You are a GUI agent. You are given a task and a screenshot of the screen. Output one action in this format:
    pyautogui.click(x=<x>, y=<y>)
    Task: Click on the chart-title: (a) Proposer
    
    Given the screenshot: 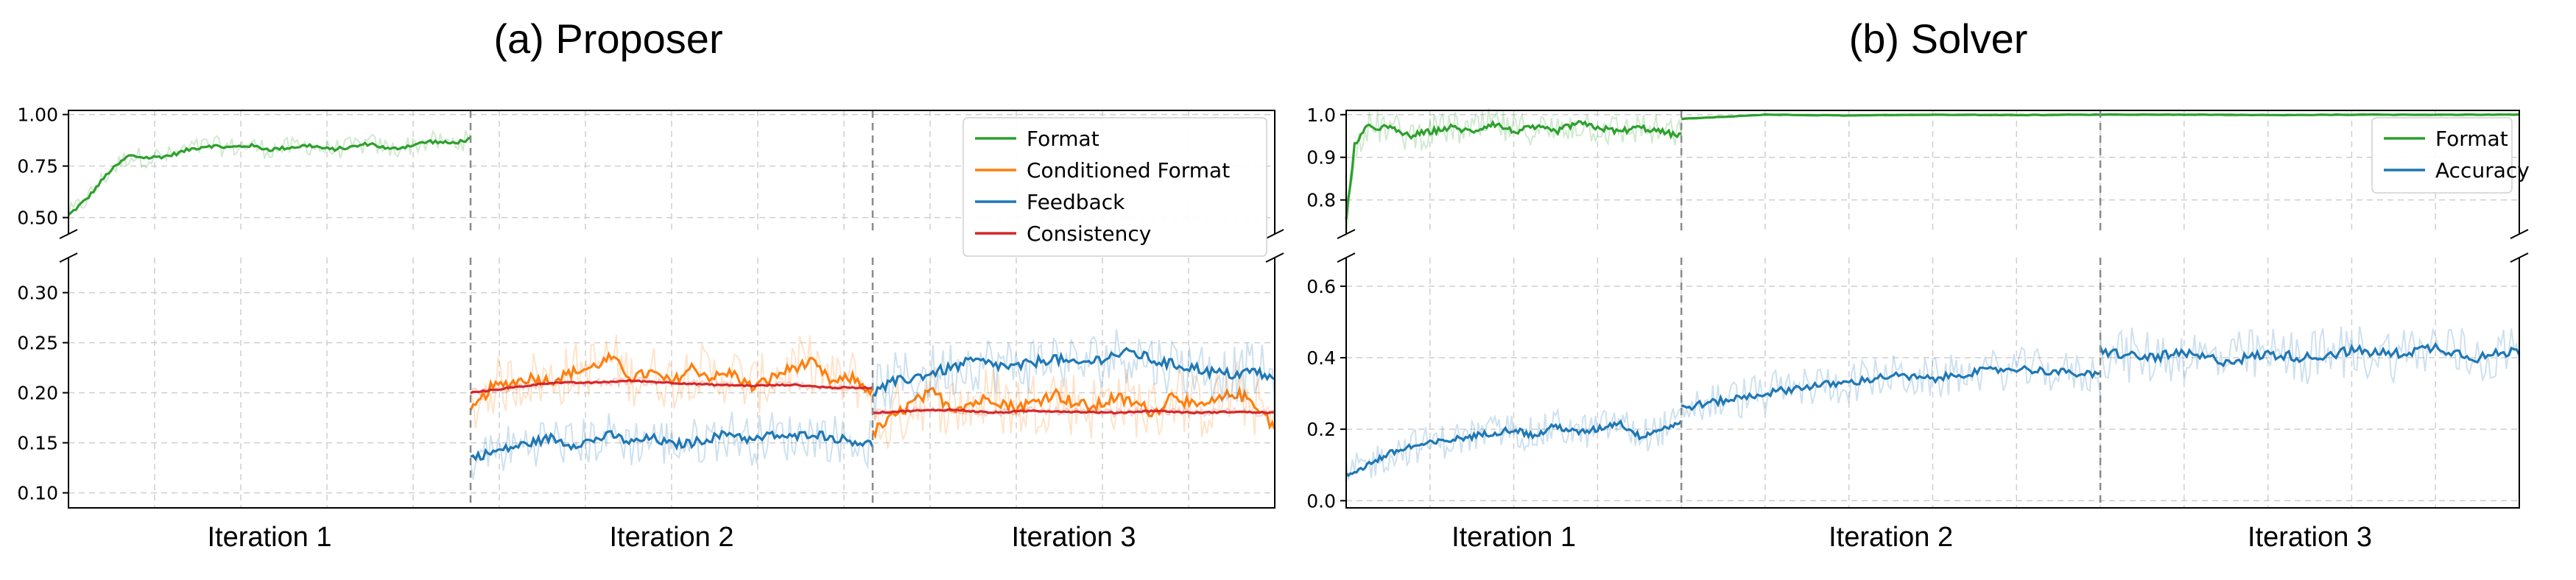 What is the action you would take?
    pyautogui.click(x=607, y=38)
    